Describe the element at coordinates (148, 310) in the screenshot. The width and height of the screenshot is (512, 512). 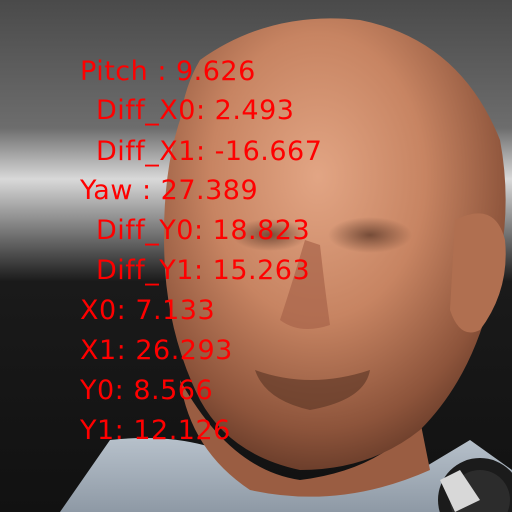
I see `x0-readout: X0: 7.133` at that location.